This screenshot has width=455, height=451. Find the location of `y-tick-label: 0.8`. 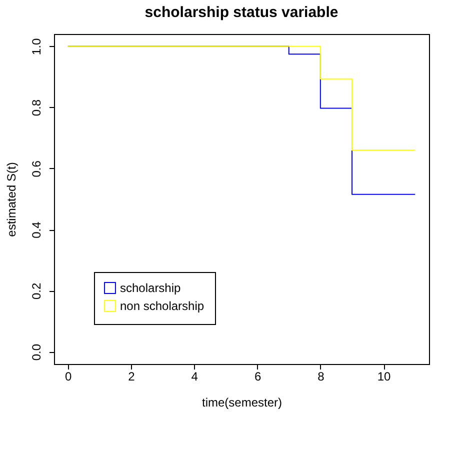

y-tick-label: 0.8 is located at coordinates (37, 107).